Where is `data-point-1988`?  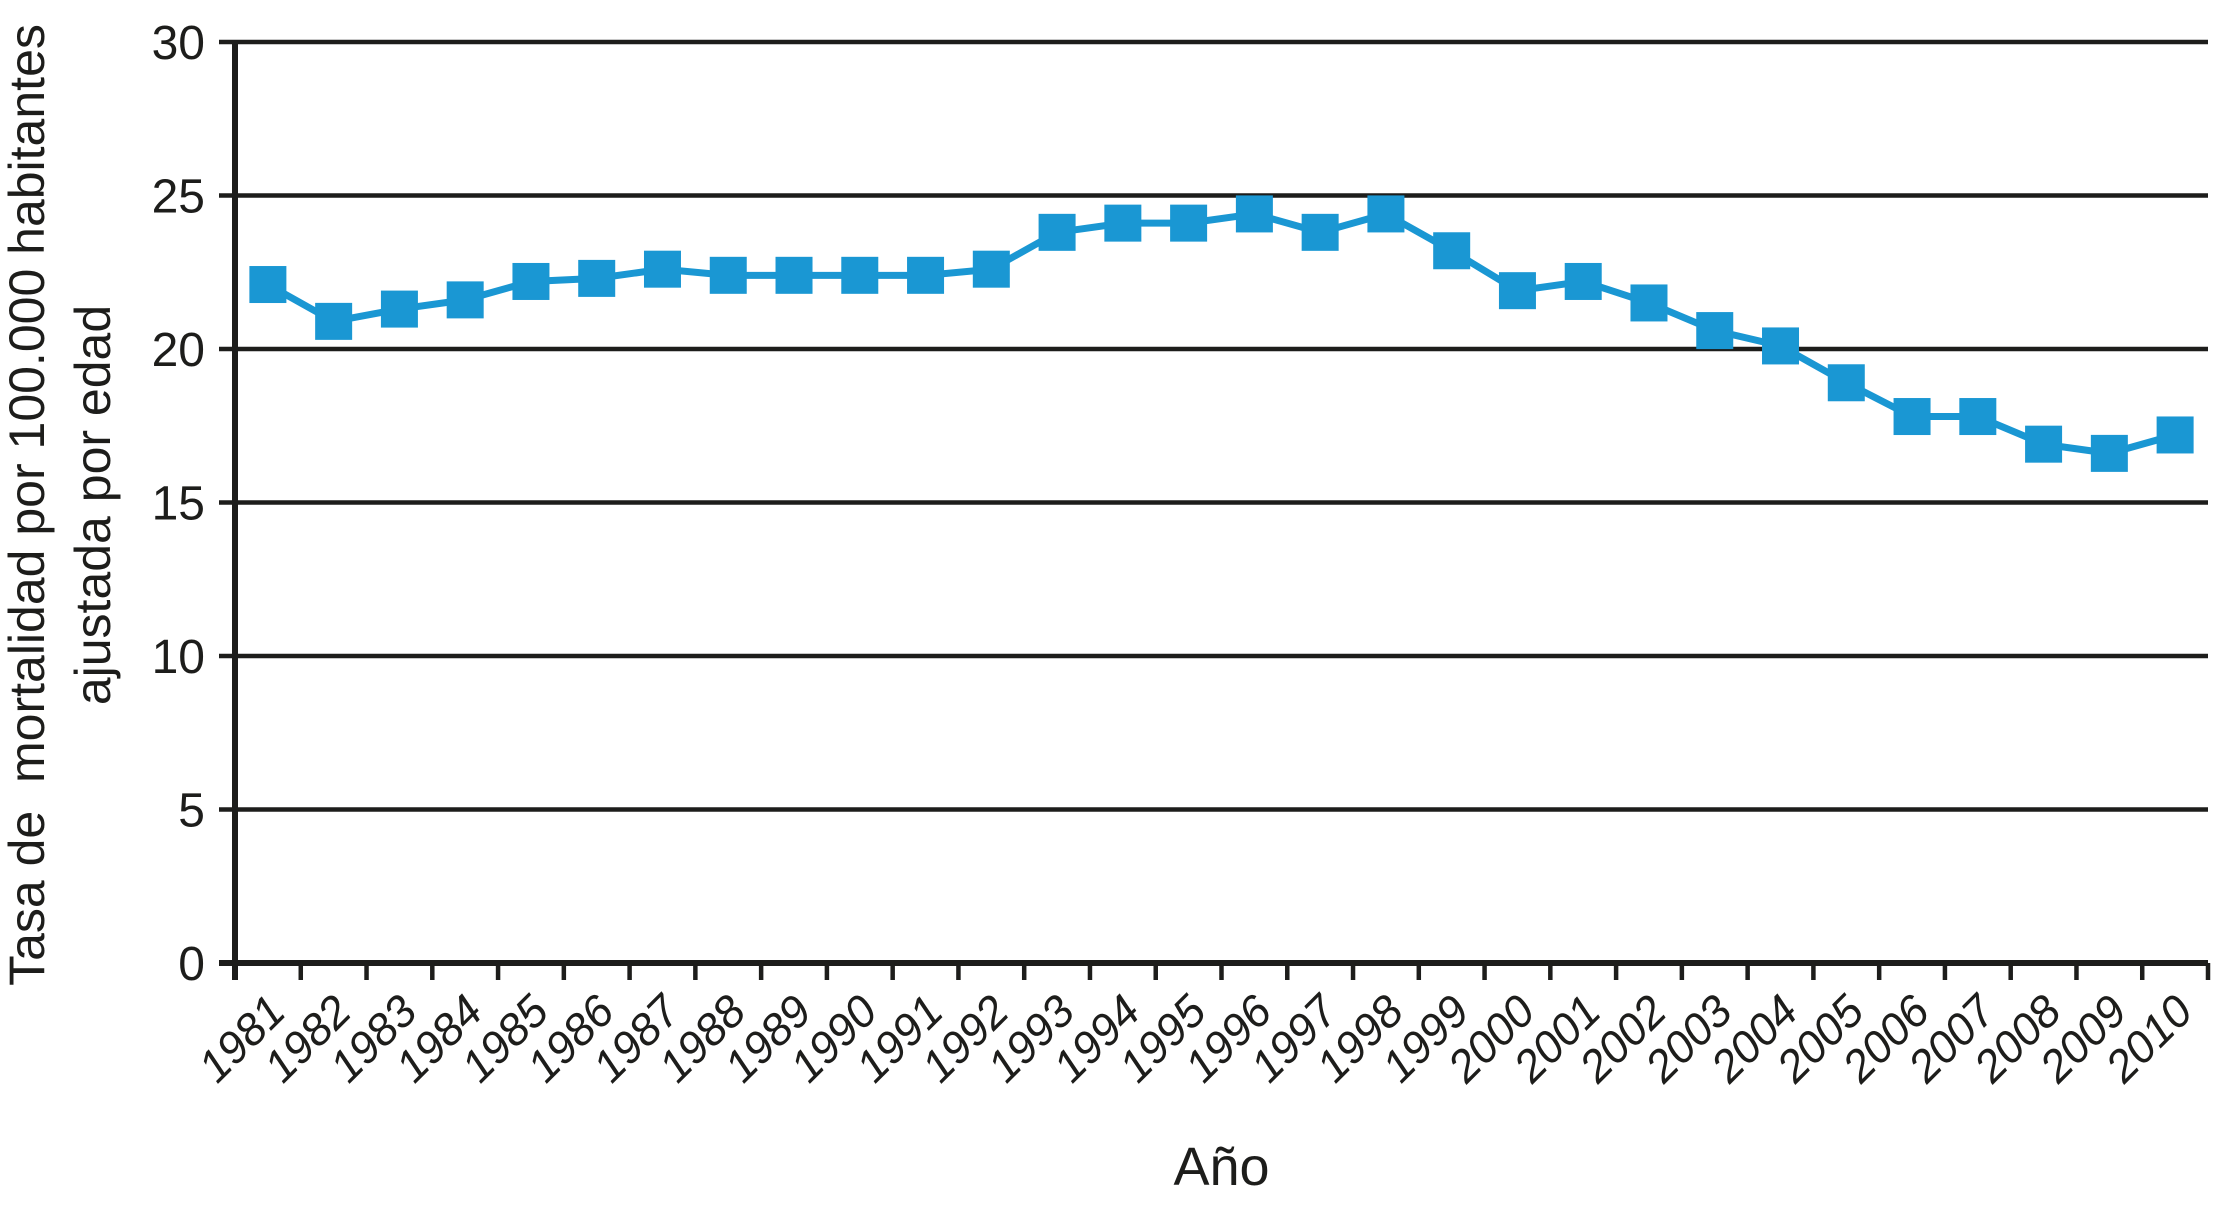 data-point-1988 is located at coordinates (728, 275).